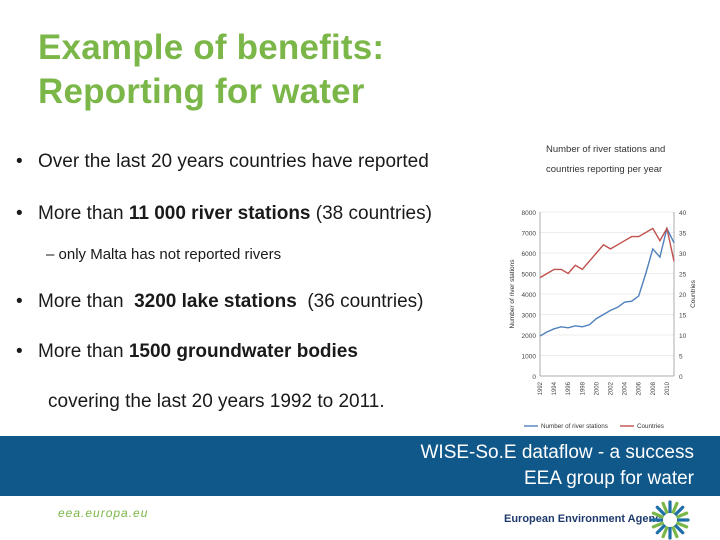 The width and height of the screenshot is (720, 540). I want to click on eea-logo-icon, so click(670, 520).